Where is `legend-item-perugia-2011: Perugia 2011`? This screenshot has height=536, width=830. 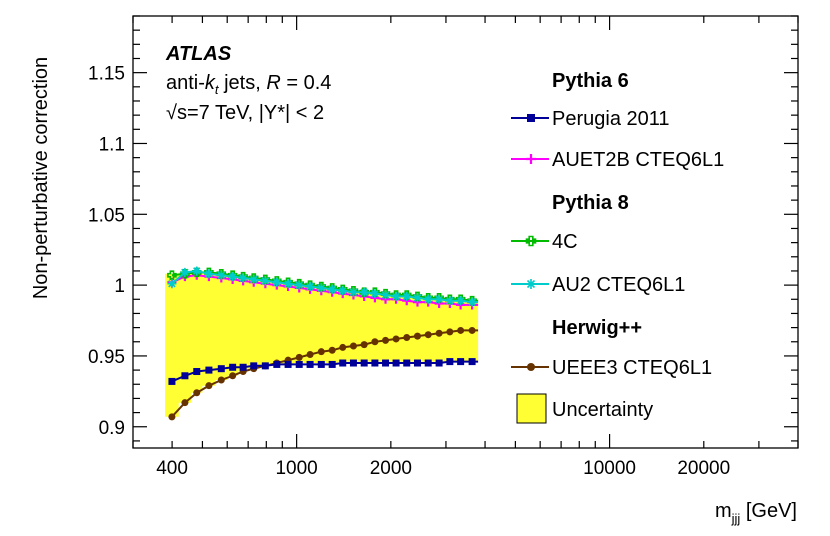 legend-item-perugia-2011: Perugia 2011 is located at coordinates (590, 119).